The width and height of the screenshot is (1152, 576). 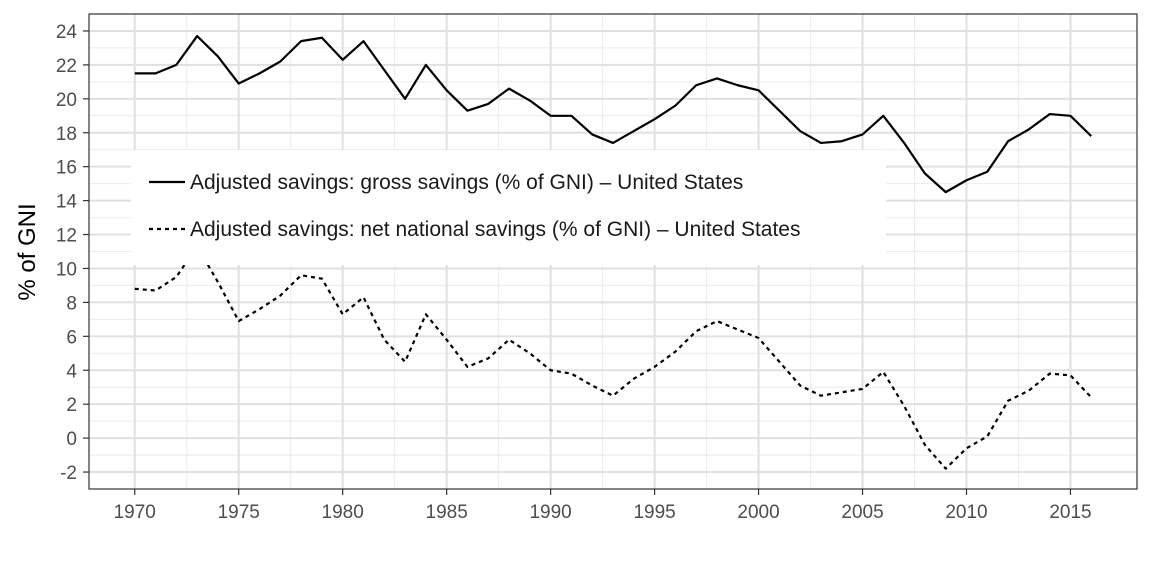 What do you see at coordinates (603, 506) in the screenshot?
I see `x-axis: 1970 1975 1980 1985 1990 1995 2000 2005 2010 2015` at bounding box center [603, 506].